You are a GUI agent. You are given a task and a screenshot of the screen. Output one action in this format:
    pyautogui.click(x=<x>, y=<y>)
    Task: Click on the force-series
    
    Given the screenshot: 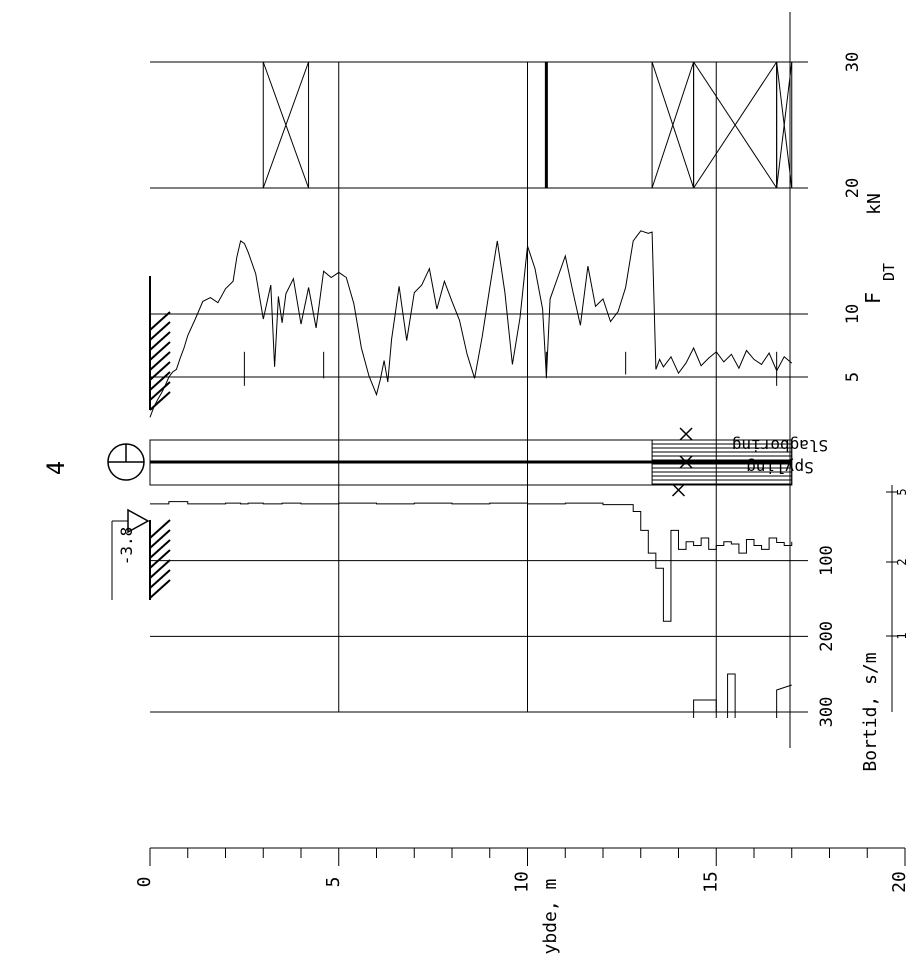 What is the action you would take?
    pyautogui.click(x=471, y=324)
    